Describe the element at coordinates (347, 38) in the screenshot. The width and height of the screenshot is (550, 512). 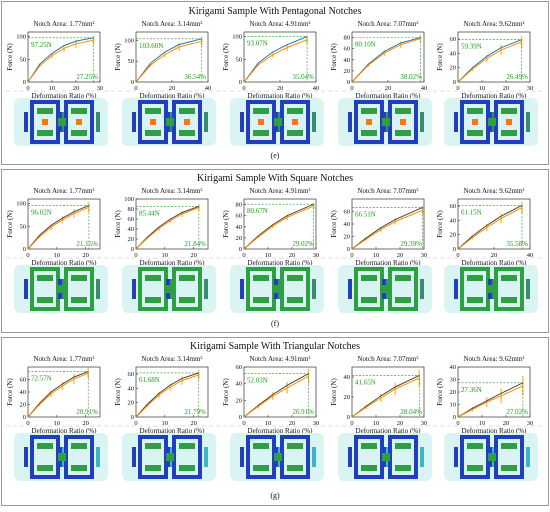
I see `y-tick-label: 80` at that location.